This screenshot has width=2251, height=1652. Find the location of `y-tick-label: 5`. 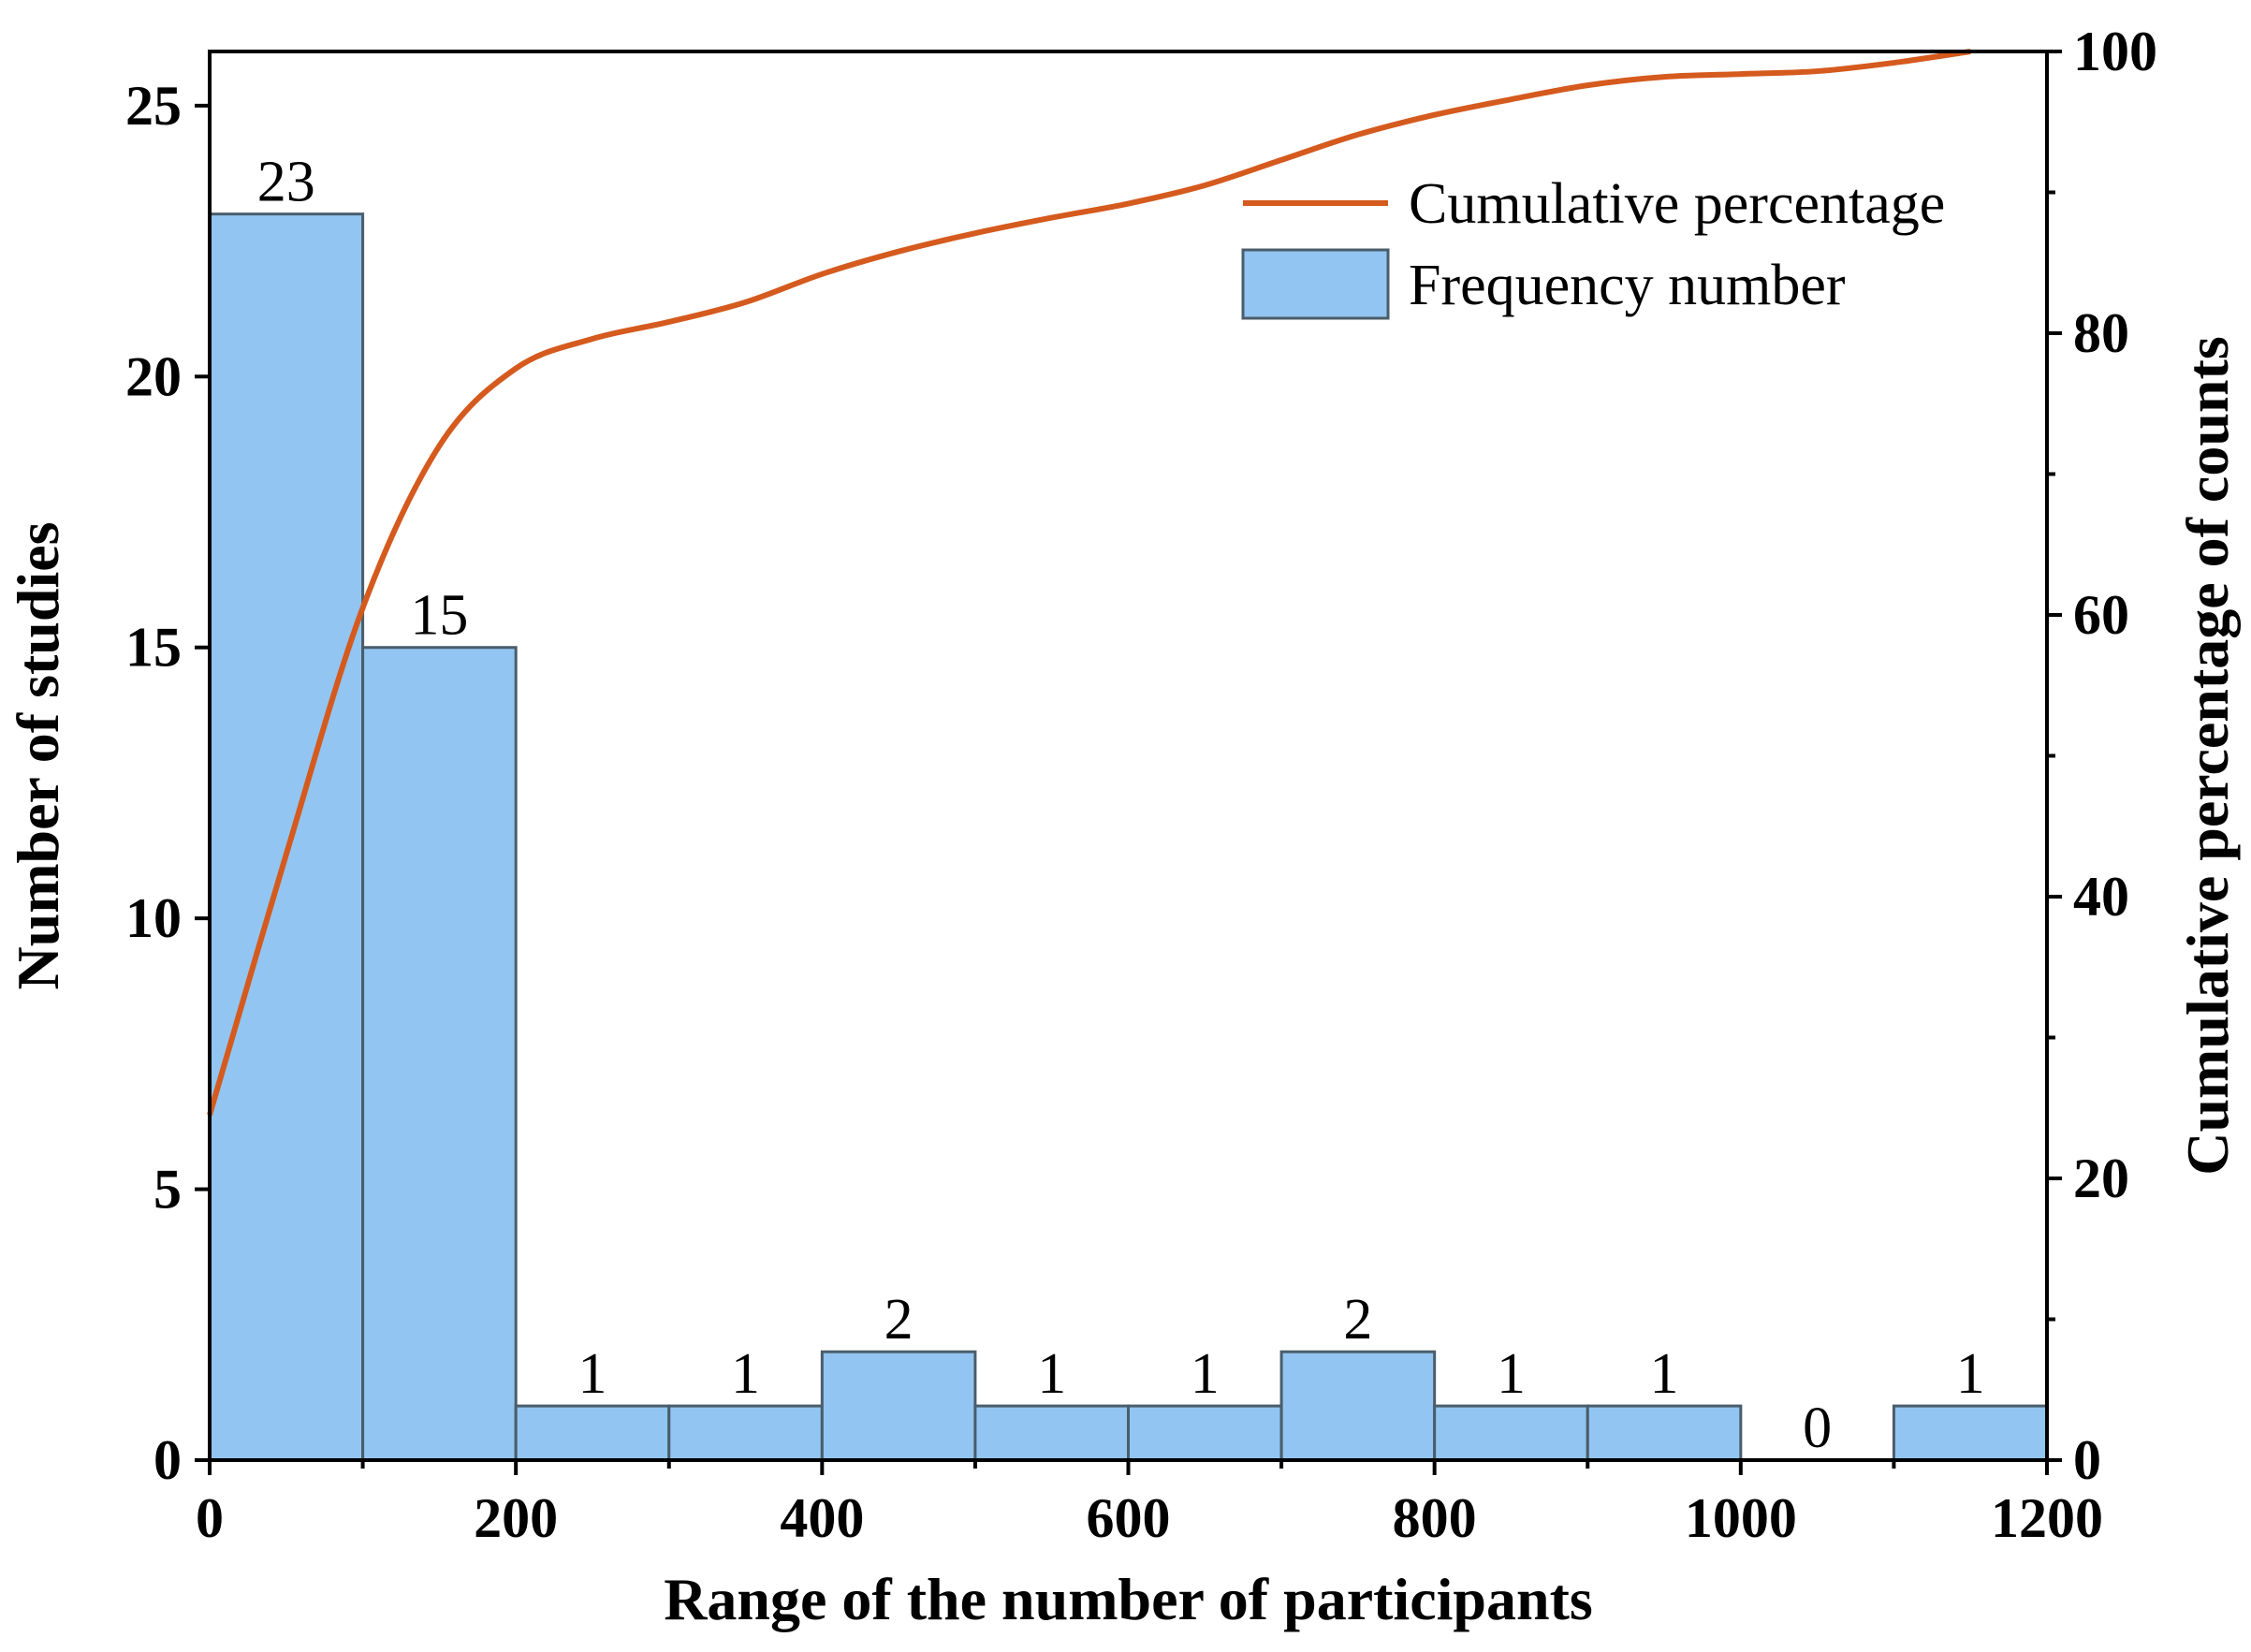

y-tick-label: 5 is located at coordinates (167, 1190).